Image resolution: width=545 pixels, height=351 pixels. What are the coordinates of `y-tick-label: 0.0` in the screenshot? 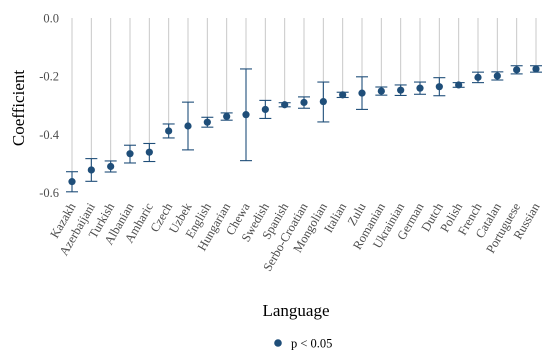 It's located at (51, 19).